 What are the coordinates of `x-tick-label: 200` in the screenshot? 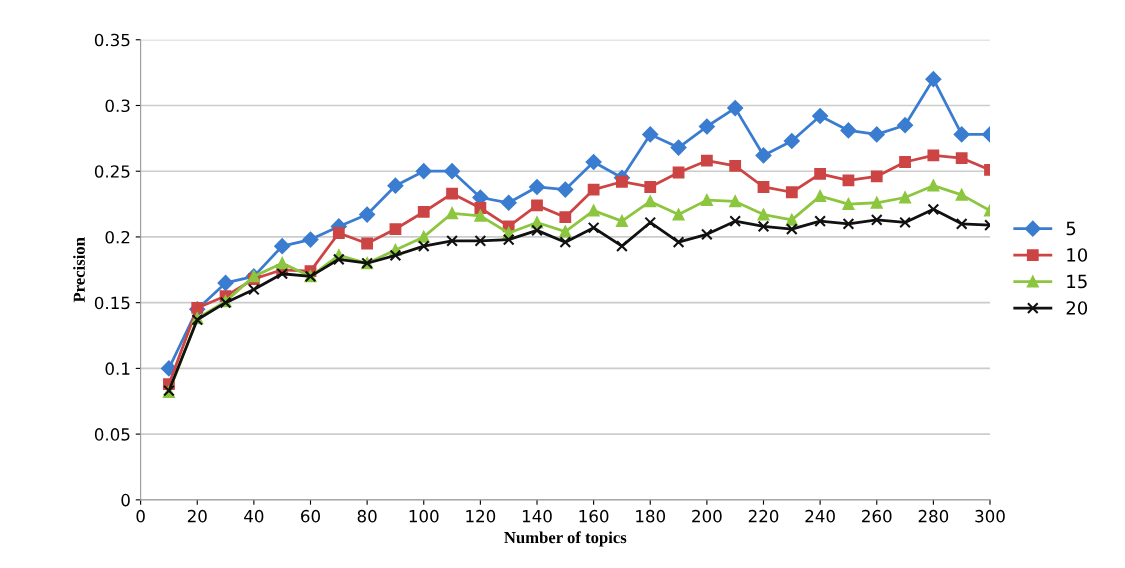 It's located at (707, 516).